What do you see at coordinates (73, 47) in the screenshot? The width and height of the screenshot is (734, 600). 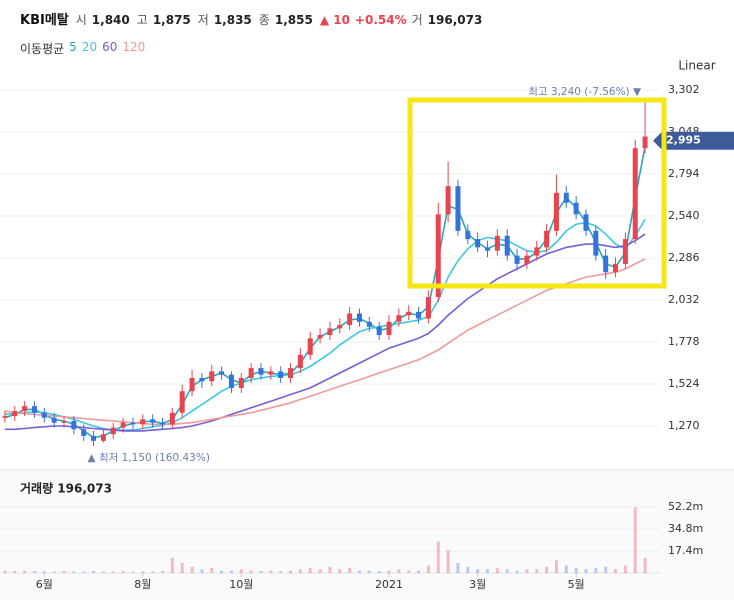 I see `legend-entry: 5` at bounding box center [73, 47].